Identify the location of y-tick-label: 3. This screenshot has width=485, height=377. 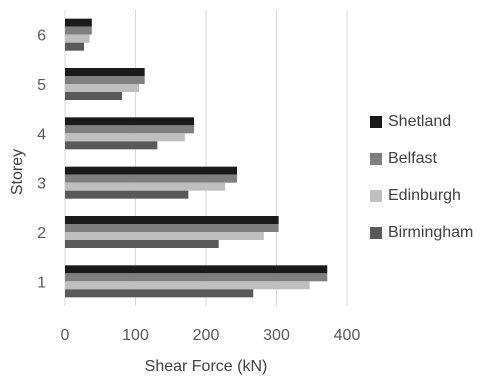
(41, 184).